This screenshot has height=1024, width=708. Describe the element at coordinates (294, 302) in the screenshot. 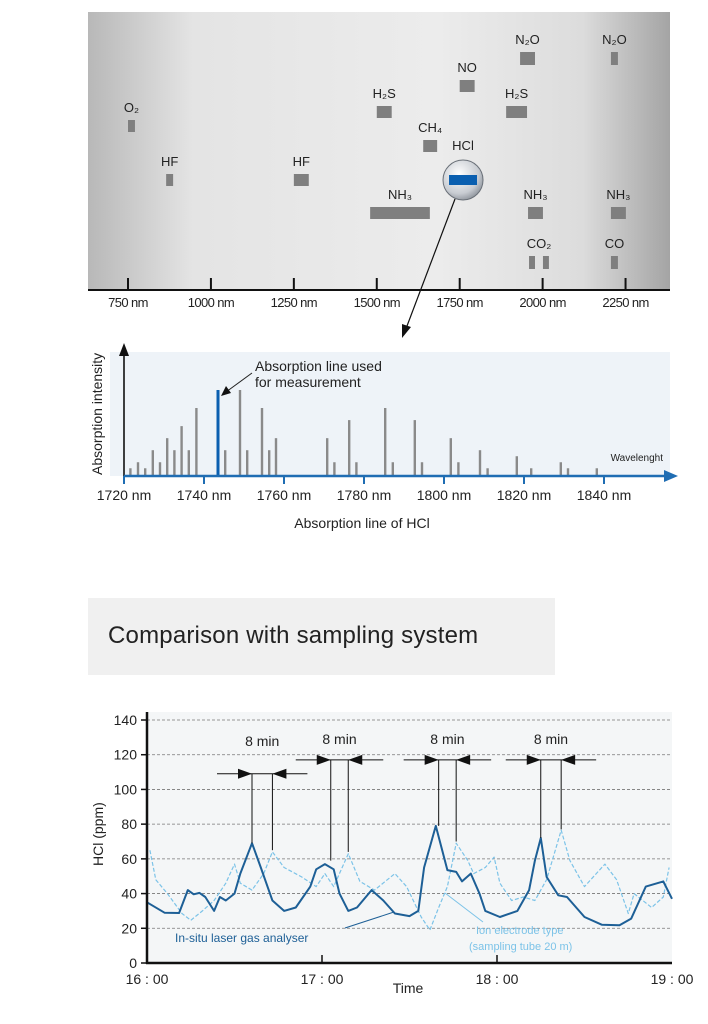

I see `x-tick-label: 1250 nm` at that location.